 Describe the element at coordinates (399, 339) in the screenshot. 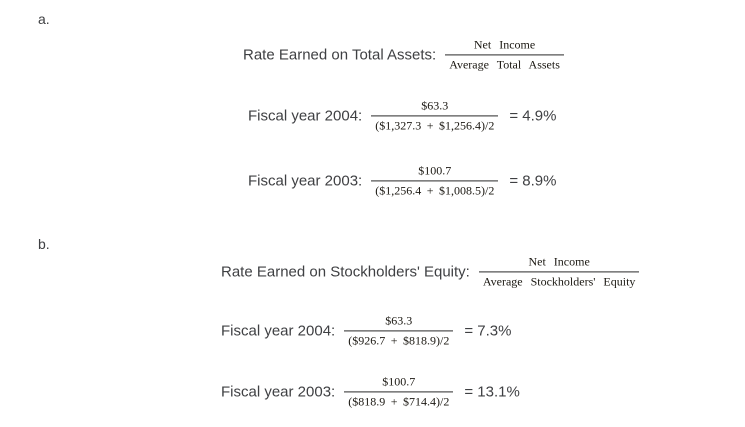

I see `fraction-denominator: ($926.7 + $818.9)/2` at that location.